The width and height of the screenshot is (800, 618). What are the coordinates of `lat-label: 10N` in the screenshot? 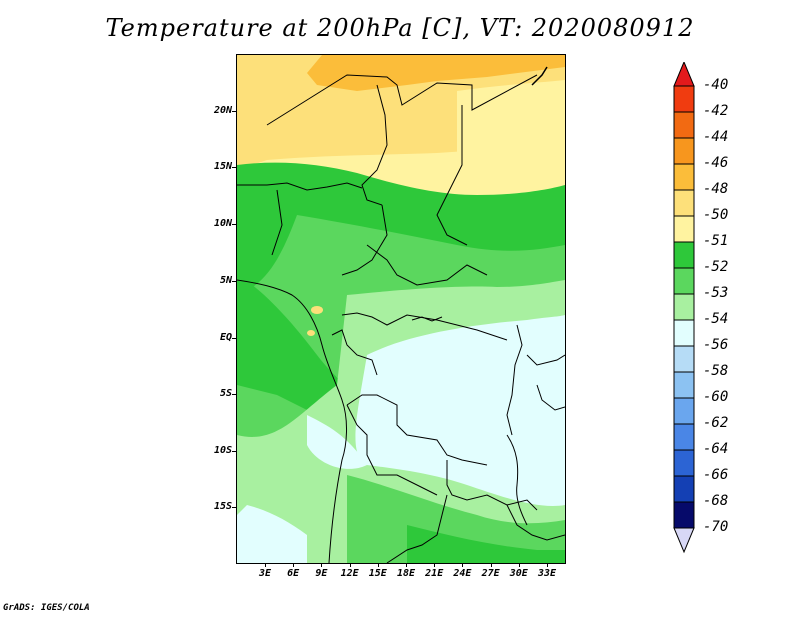 It's located at (222, 223).